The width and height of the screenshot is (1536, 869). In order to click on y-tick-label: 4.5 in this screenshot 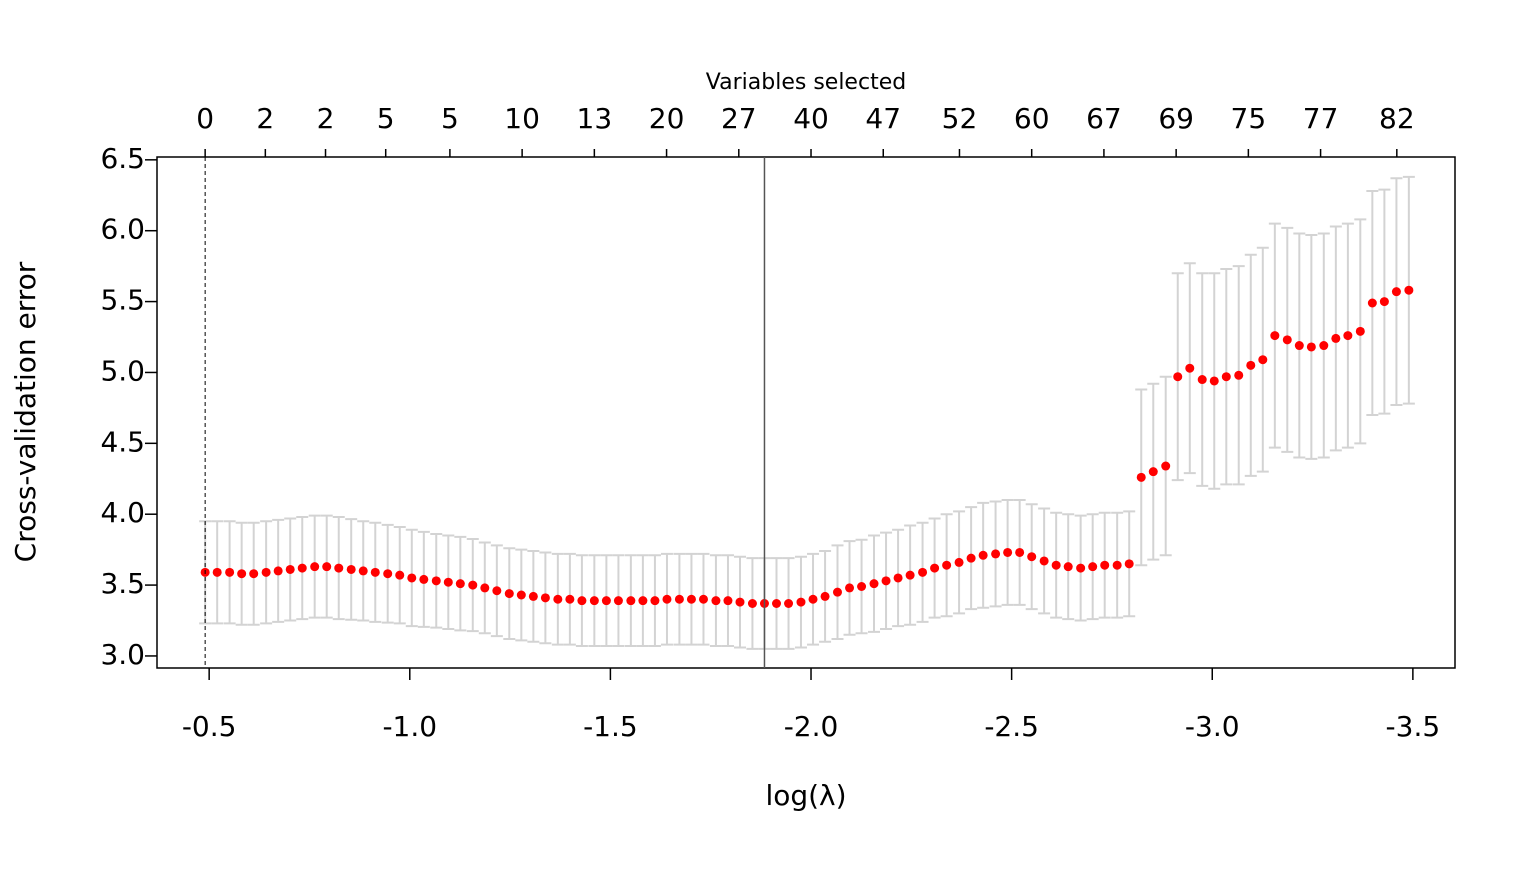, I will do `click(122, 441)`.